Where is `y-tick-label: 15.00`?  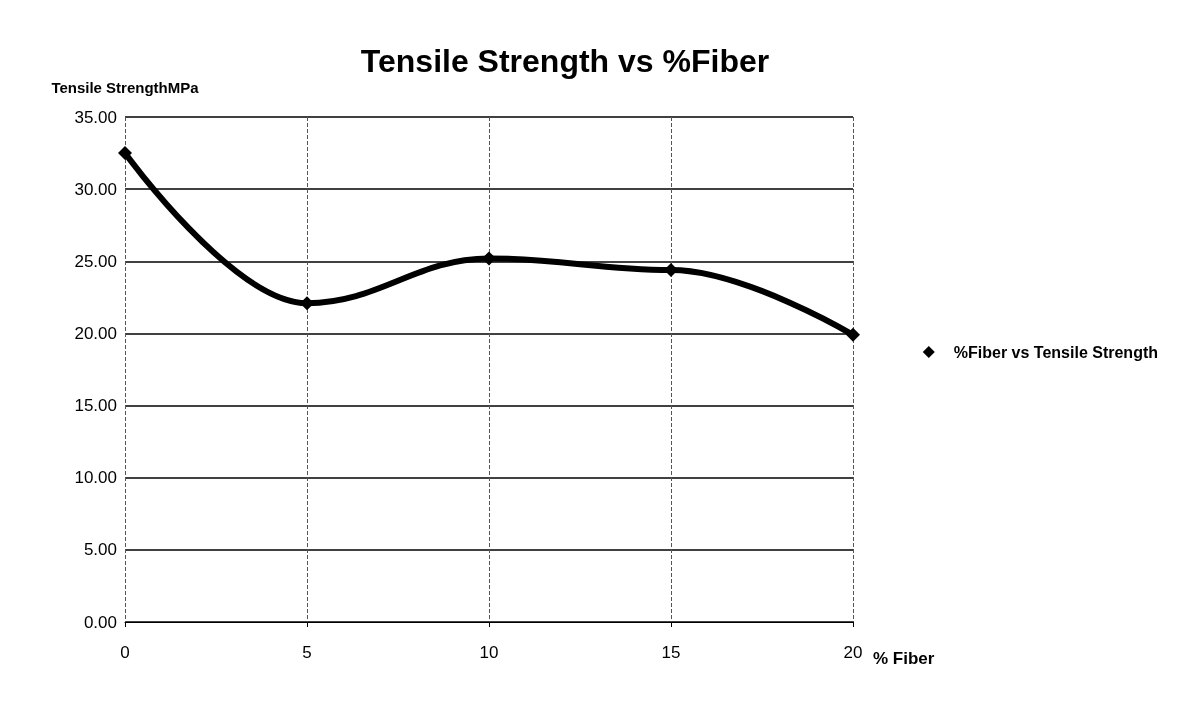 y-tick-label: 15.00 is located at coordinates (95, 406).